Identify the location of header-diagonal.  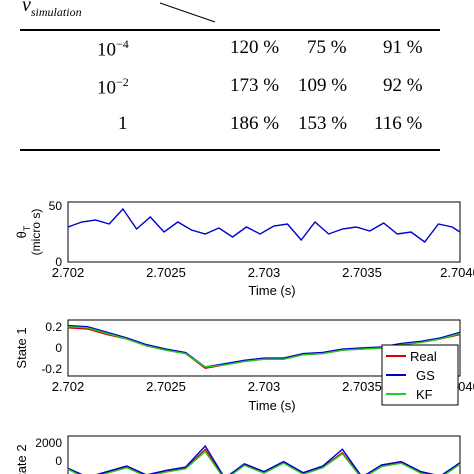
(187, 12).